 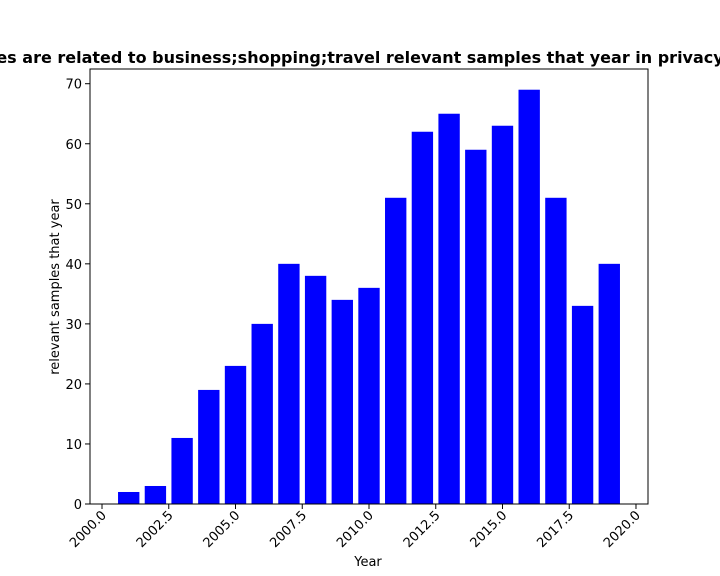 I want to click on x-tick-label: 2010.0, so click(x=355, y=529).